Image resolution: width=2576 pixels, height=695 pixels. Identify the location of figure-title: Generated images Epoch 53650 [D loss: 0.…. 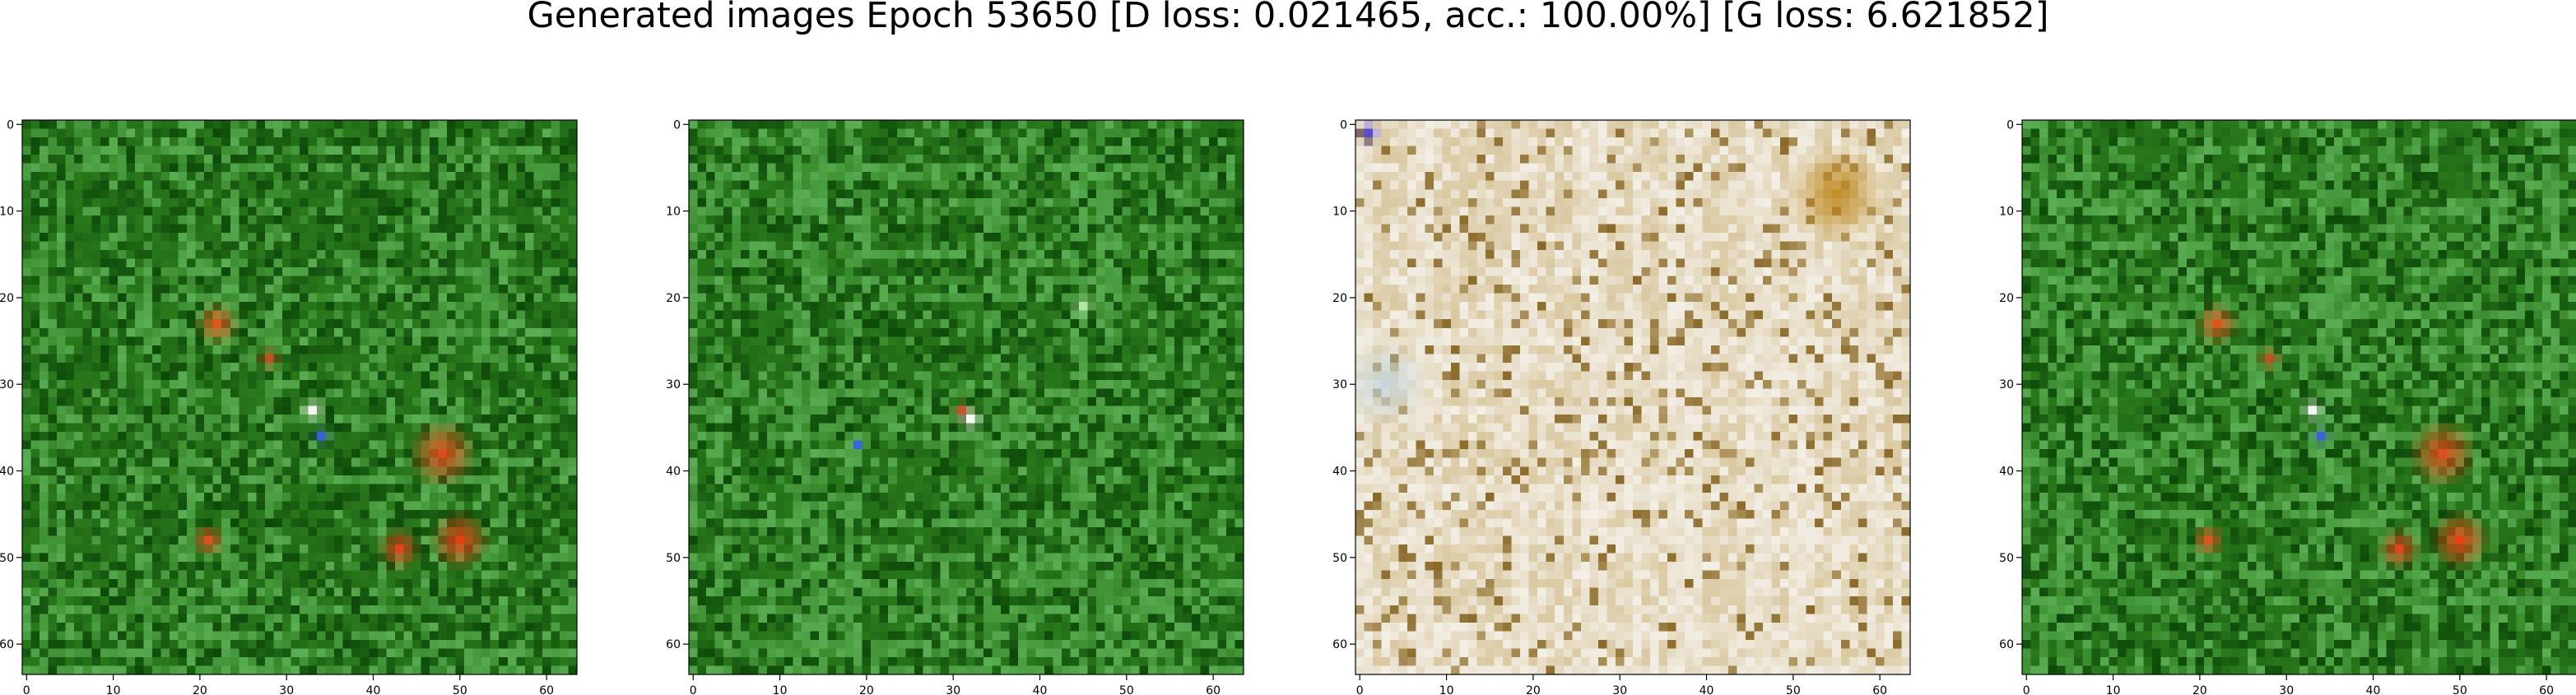
(1288, 18).